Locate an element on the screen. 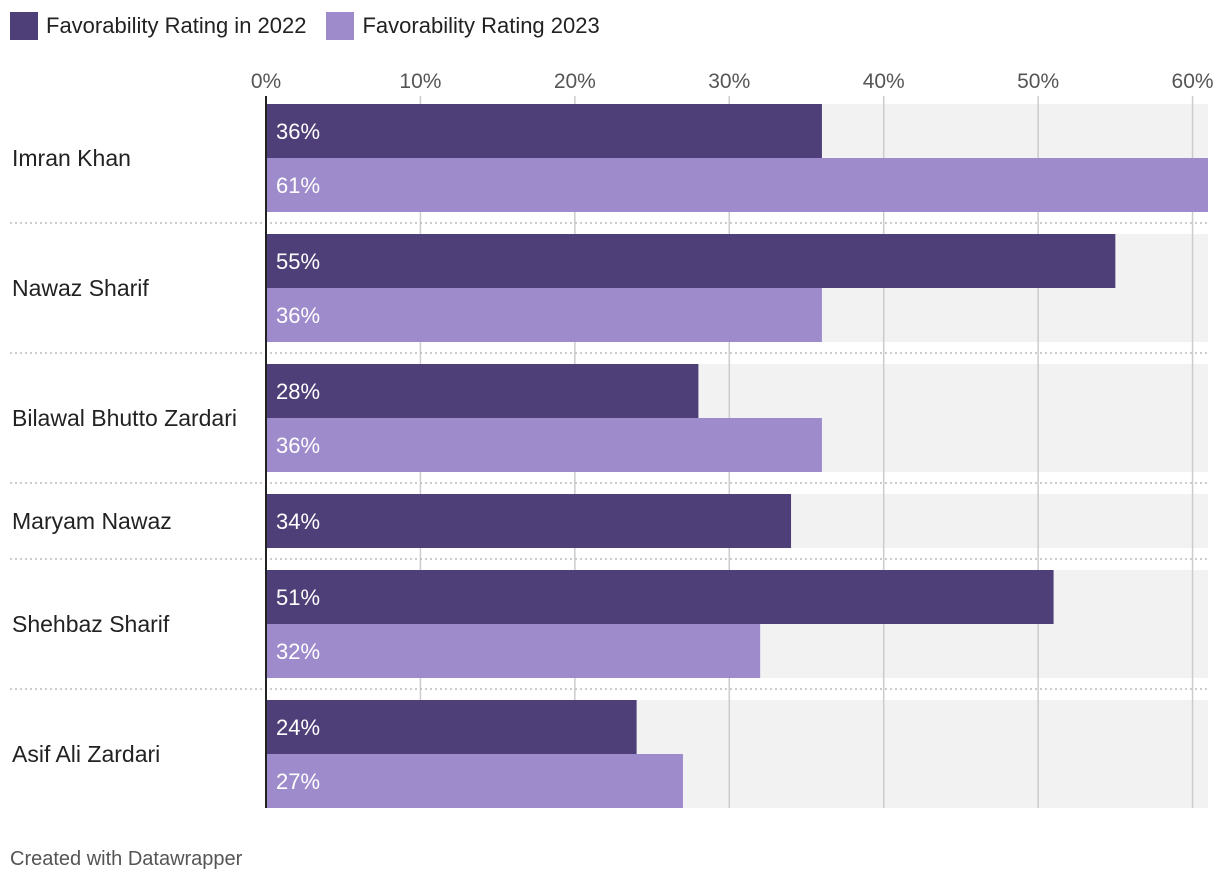  category-label: Bilawal Bhutto Zardari is located at coordinates (124, 418).